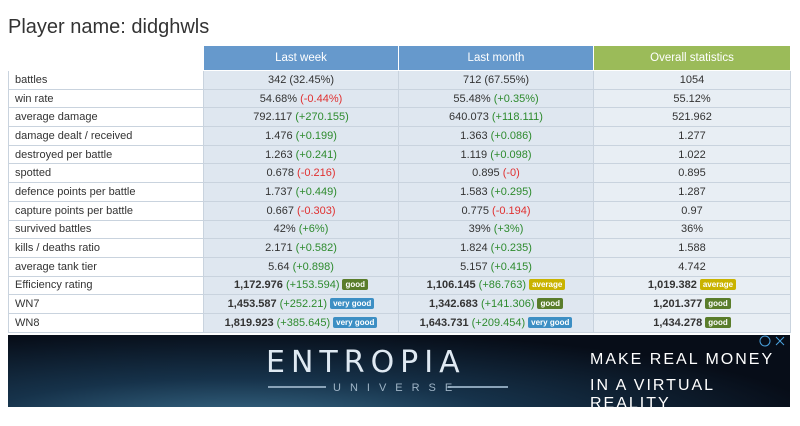 The image size is (800, 426). I want to click on stat-cell: 1,172.976 (+153.594) good, so click(301, 285).